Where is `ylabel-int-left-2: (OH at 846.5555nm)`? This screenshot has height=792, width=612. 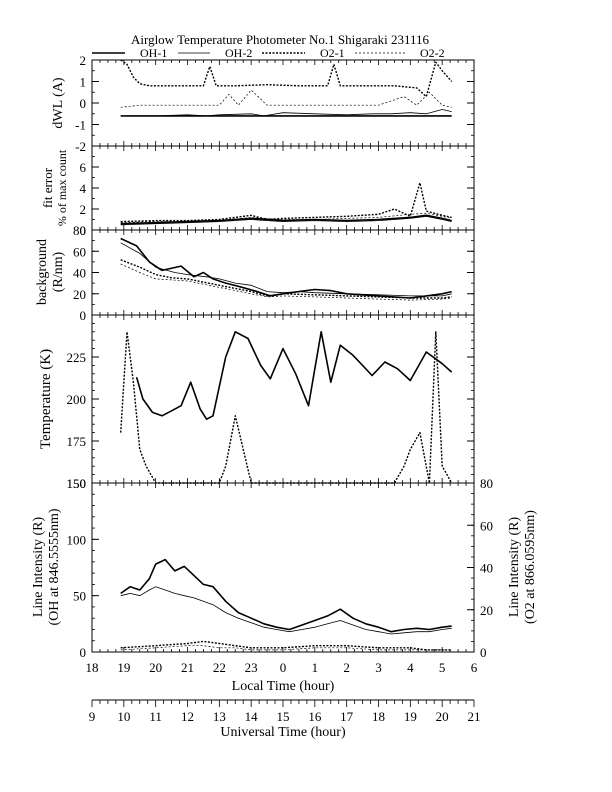 ylabel-int-left-2: (OH at 846.5555nm) is located at coordinates (54, 566).